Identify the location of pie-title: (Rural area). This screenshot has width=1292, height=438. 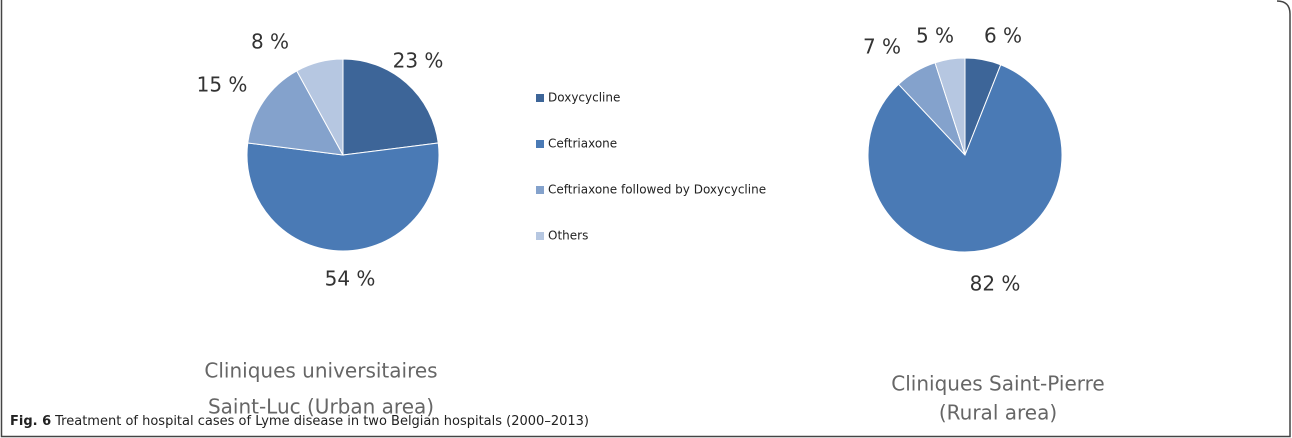
(998, 413).